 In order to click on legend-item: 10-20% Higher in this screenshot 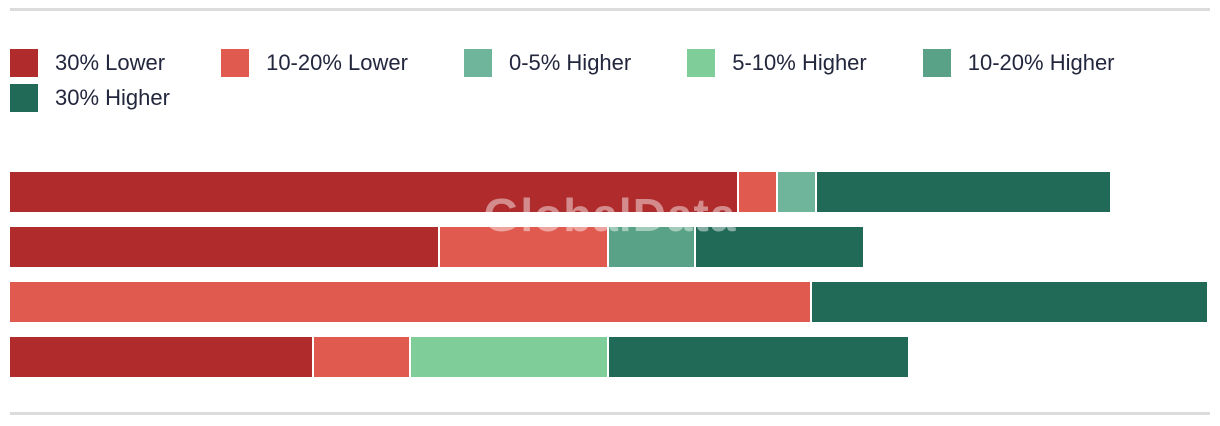, I will do `click(1018, 63)`.